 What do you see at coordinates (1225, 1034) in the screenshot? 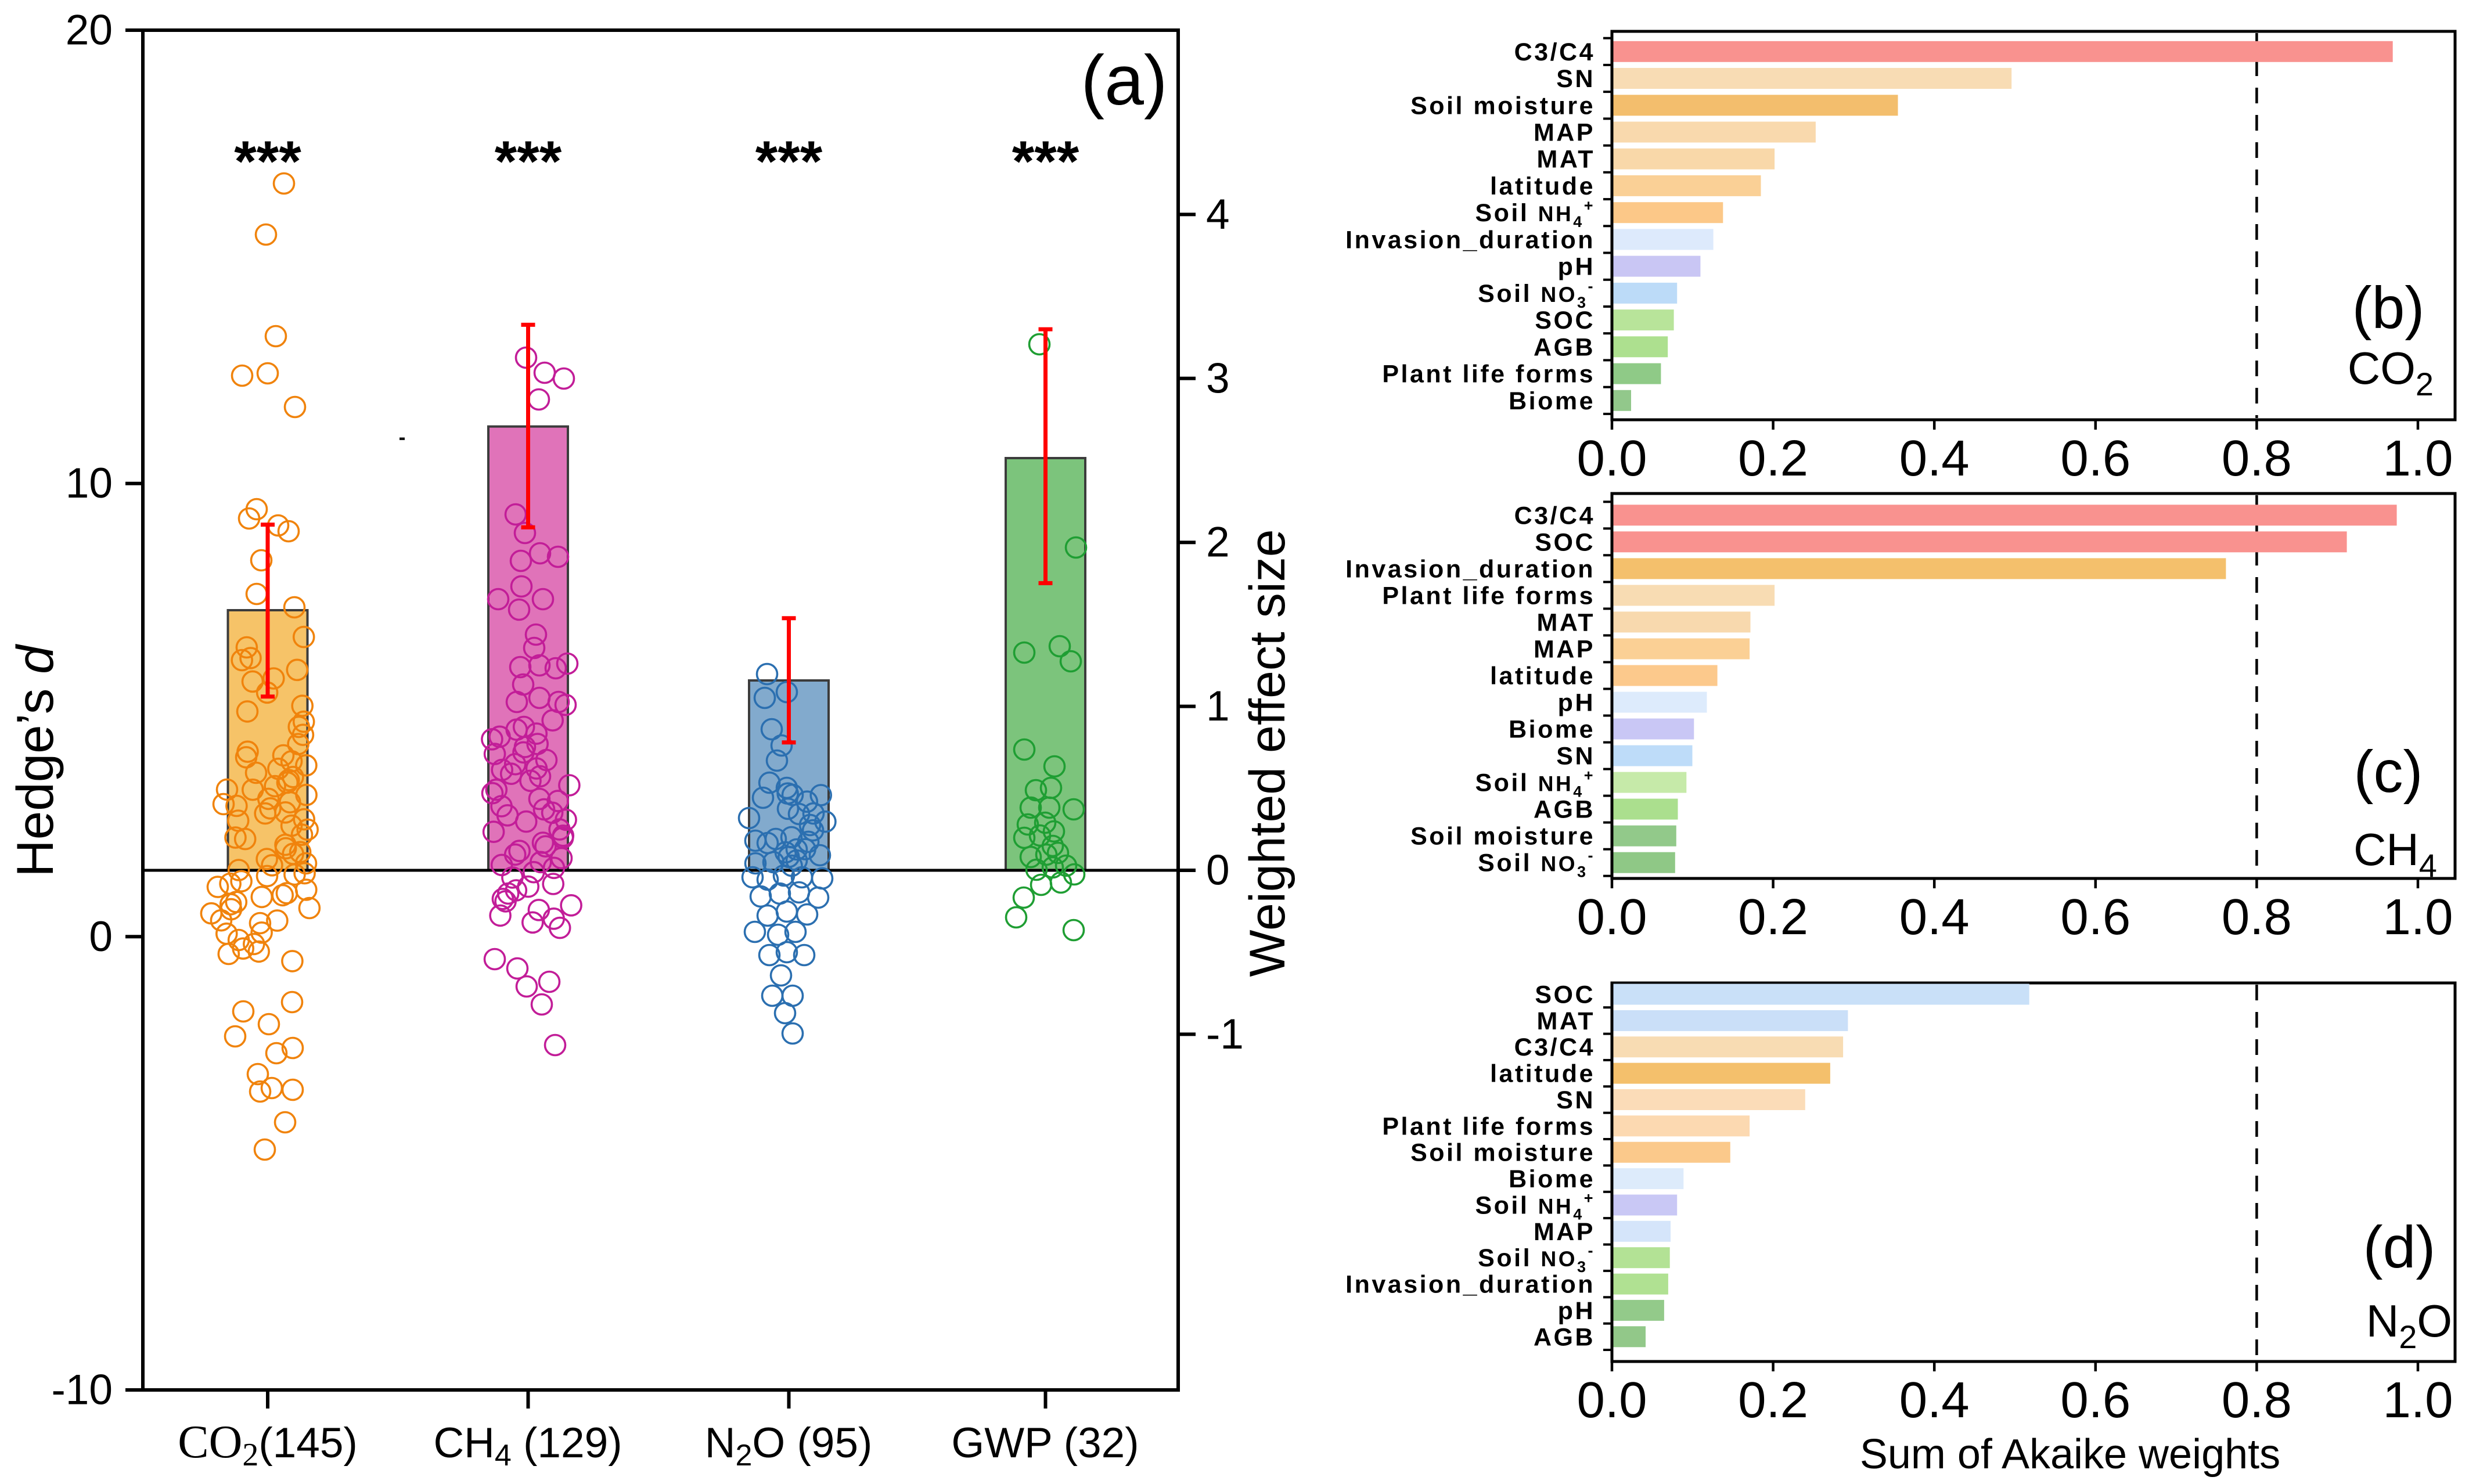
I see `svg-text: -1` at bounding box center [1225, 1034].